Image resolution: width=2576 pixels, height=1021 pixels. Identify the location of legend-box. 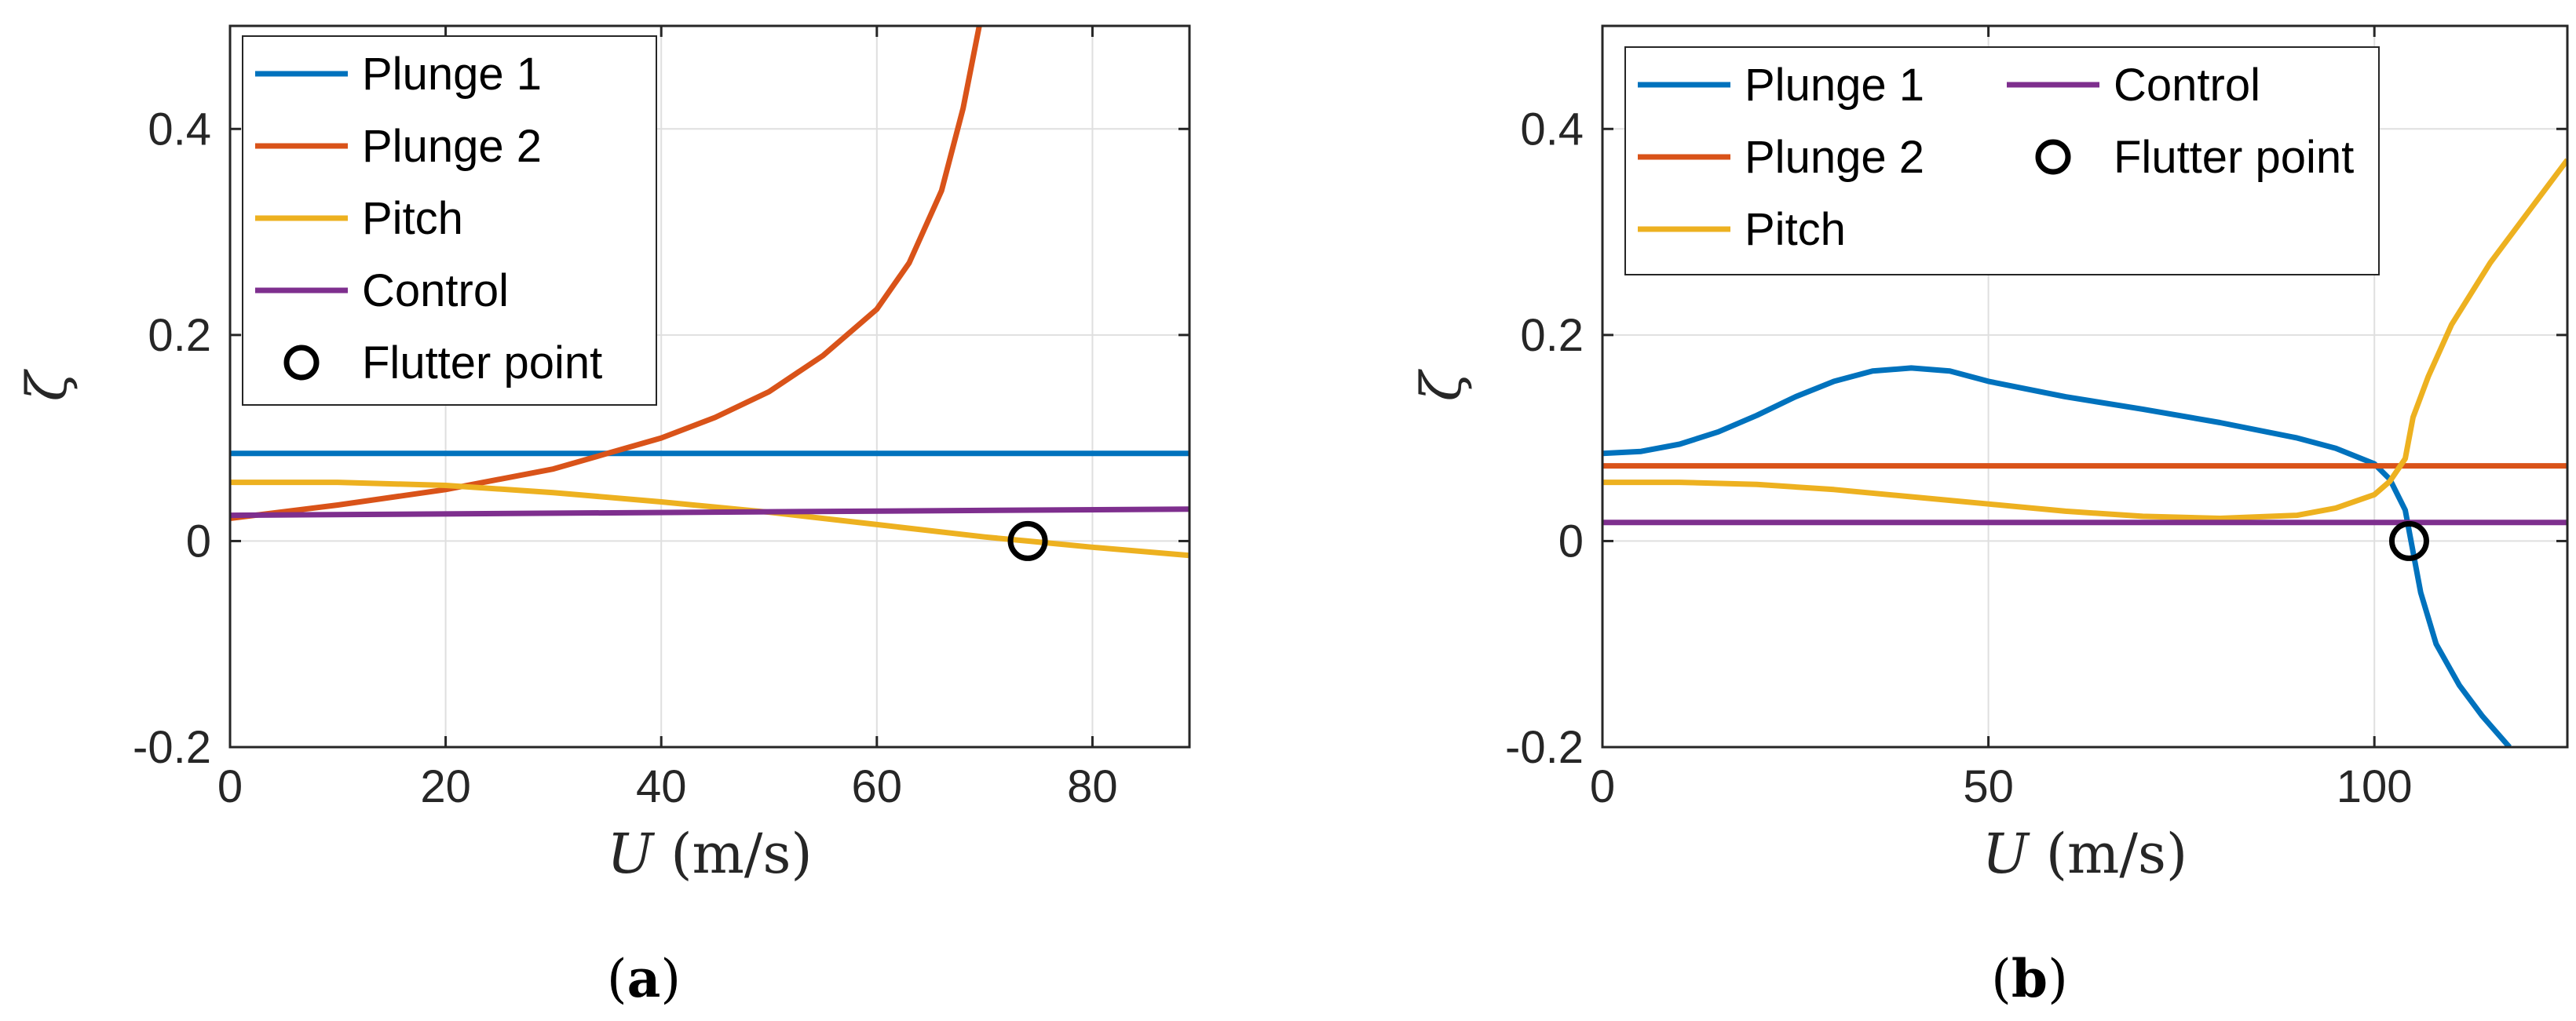
(2002, 160).